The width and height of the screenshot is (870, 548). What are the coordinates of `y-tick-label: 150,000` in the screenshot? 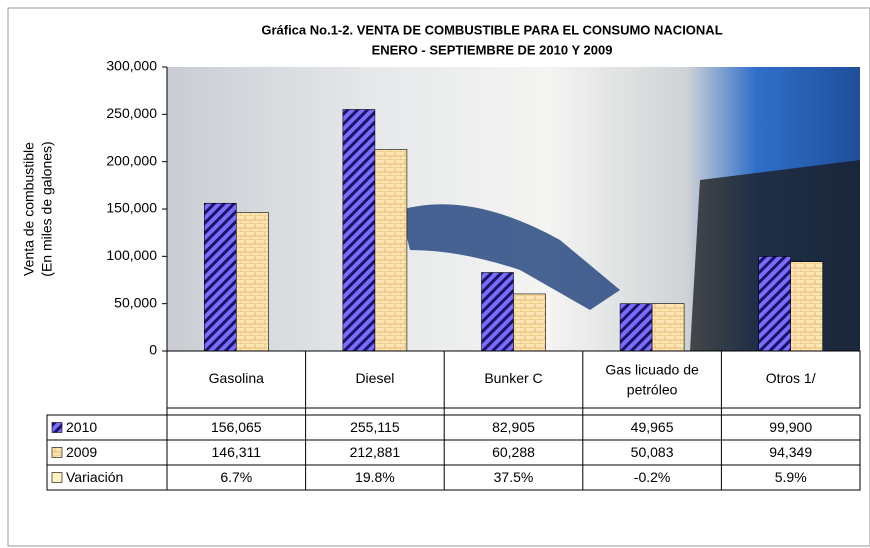 It's located at (131, 208).